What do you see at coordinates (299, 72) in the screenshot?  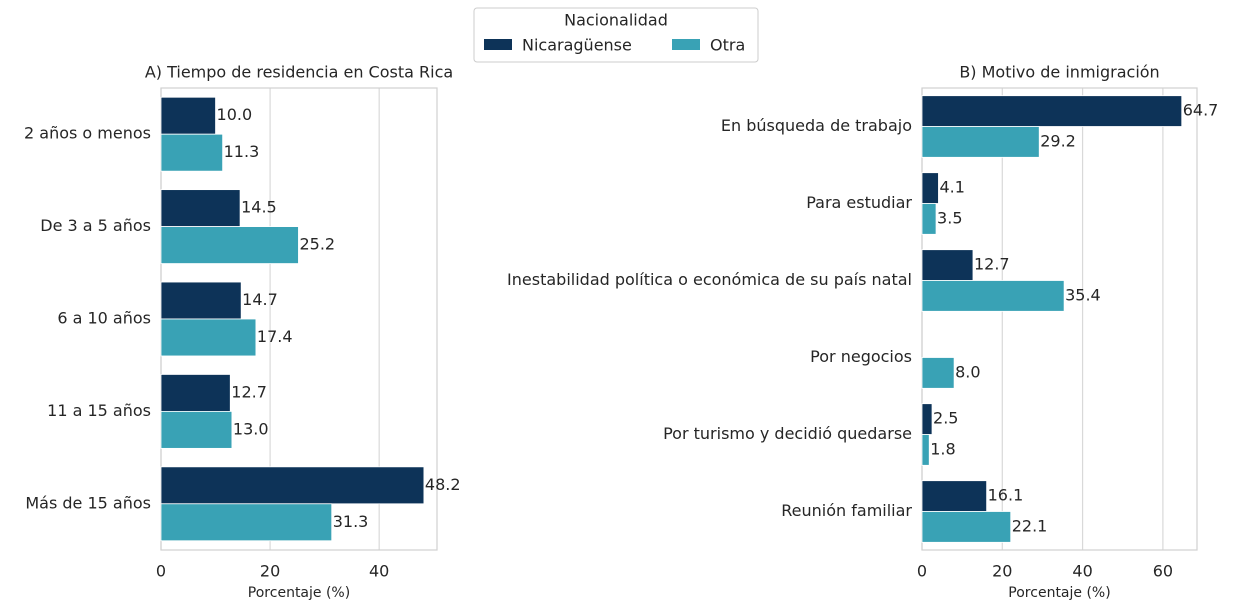 I see `chart-title: A) Tiempo de residencia en Costa Rica` at bounding box center [299, 72].